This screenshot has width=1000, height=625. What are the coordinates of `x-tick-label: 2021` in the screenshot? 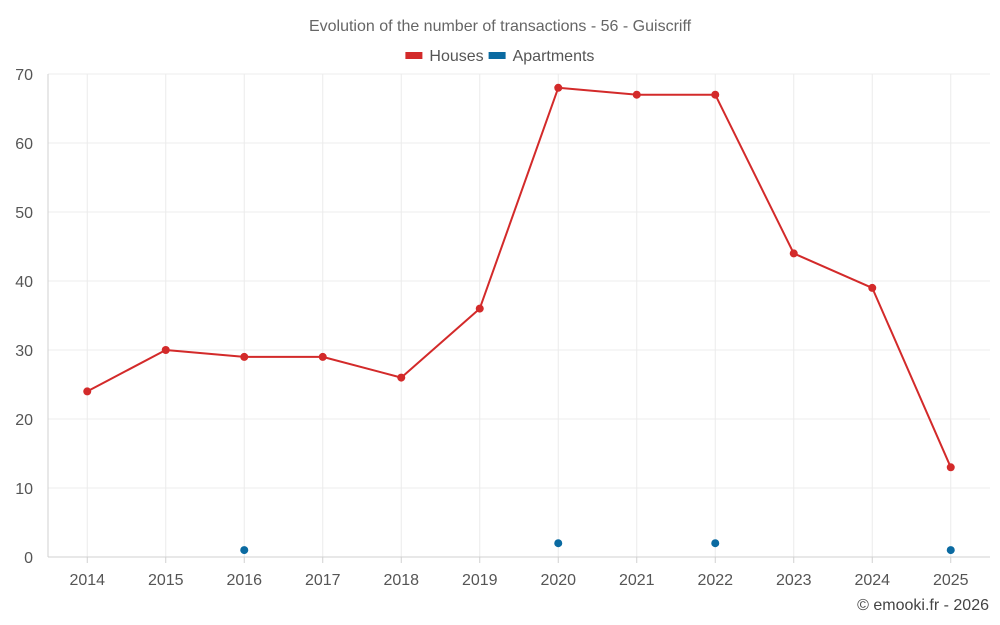 It's located at (637, 580).